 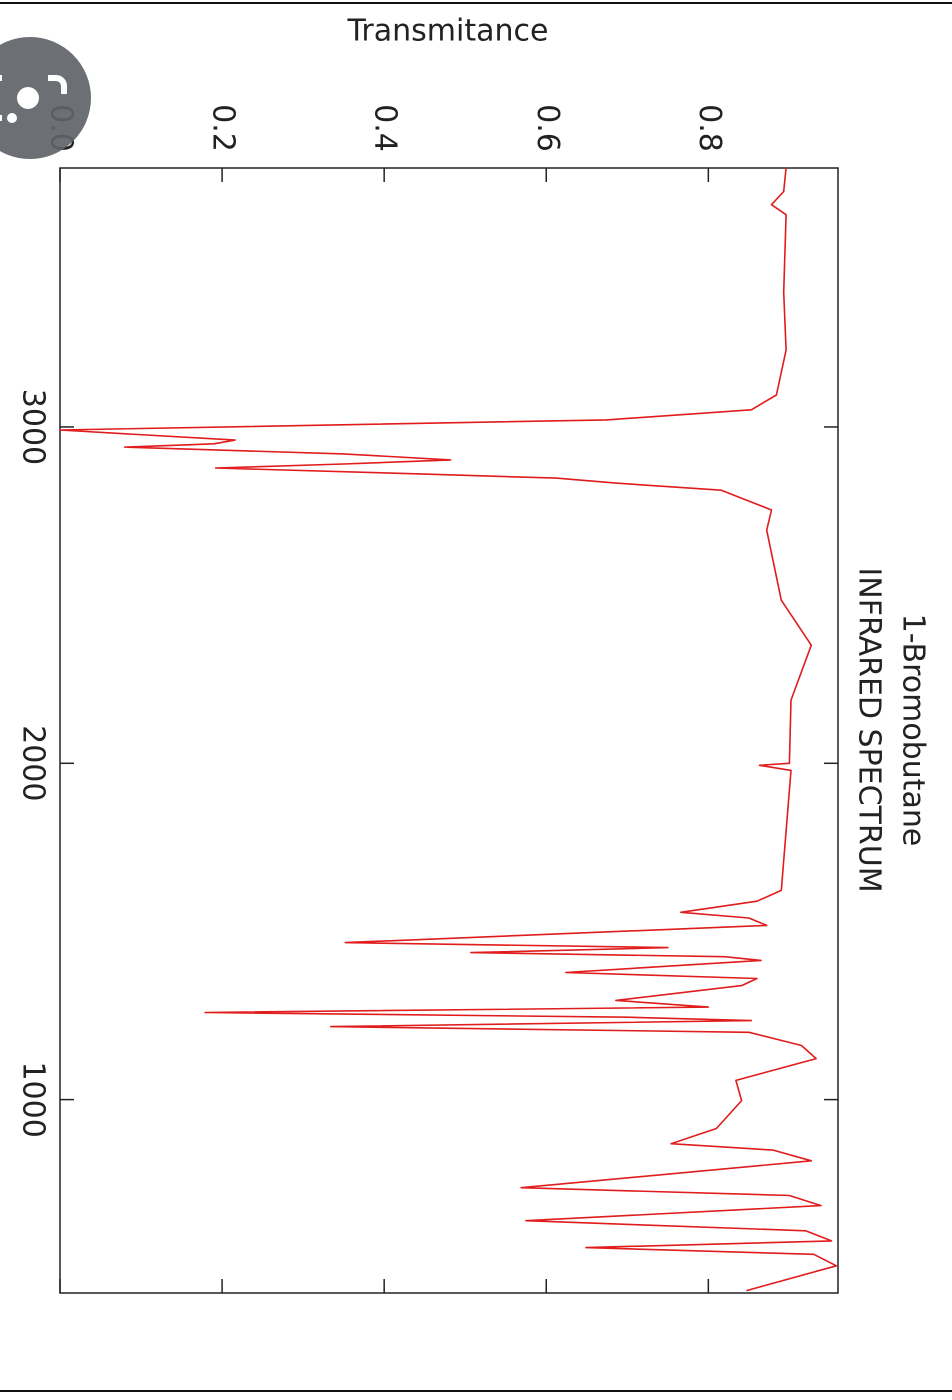 What do you see at coordinates (385, 128) in the screenshot?
I see `y-tick-label: 0.4` at bounding box center [385, 128].